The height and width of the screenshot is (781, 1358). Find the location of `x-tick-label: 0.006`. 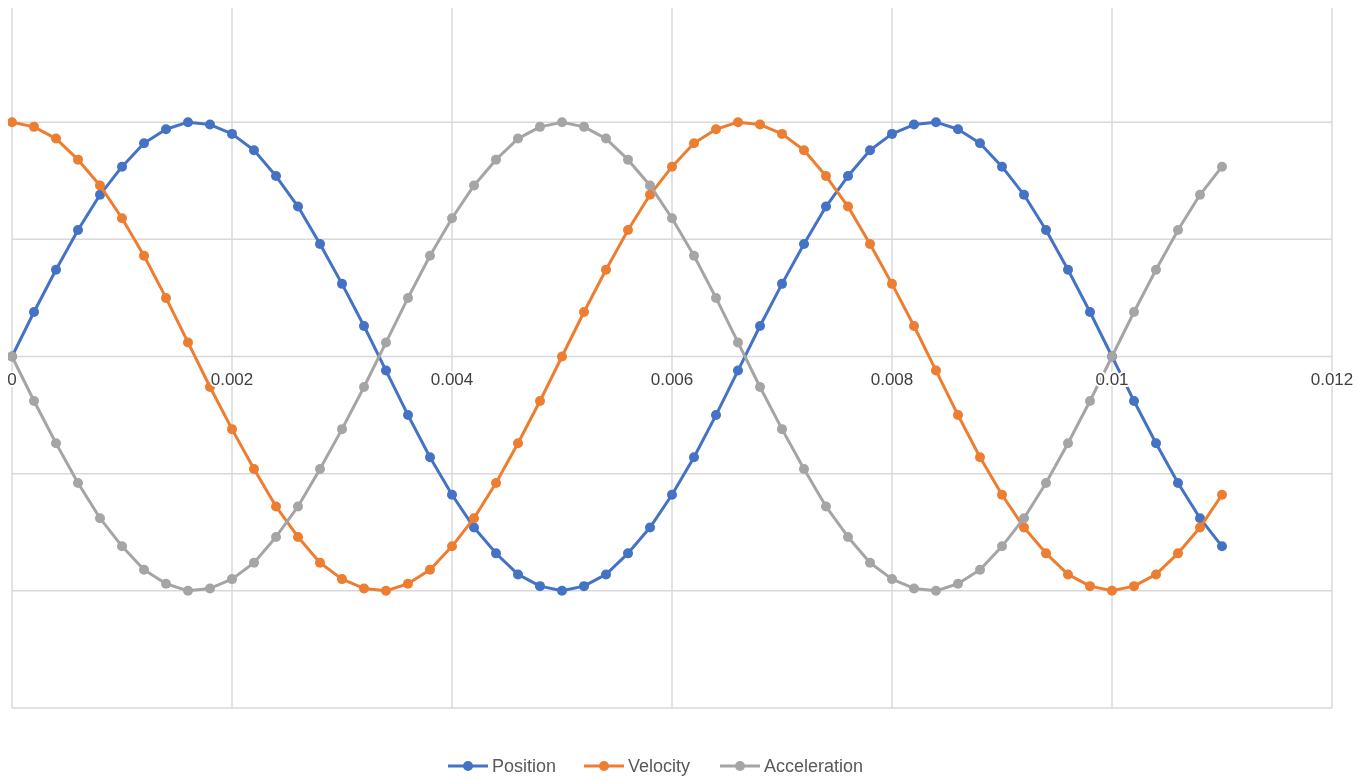

x-tick-label: 0.006 is located at coordinates (672, 379).